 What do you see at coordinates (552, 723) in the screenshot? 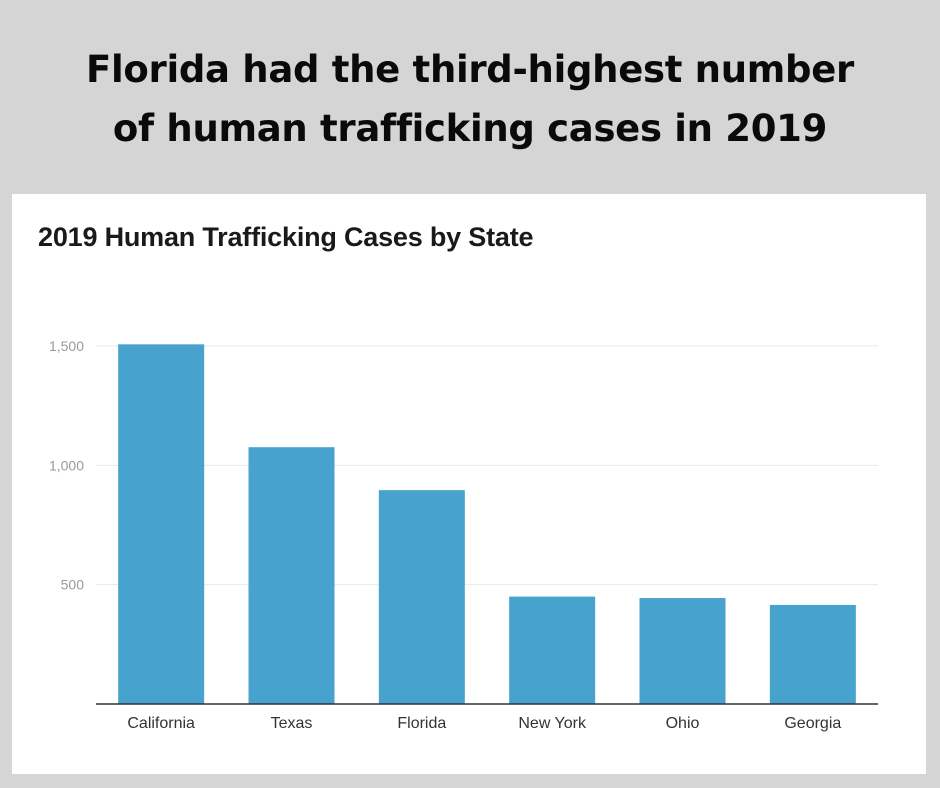
I see `x-tick-label: New York` at bounding box center [552, 723].